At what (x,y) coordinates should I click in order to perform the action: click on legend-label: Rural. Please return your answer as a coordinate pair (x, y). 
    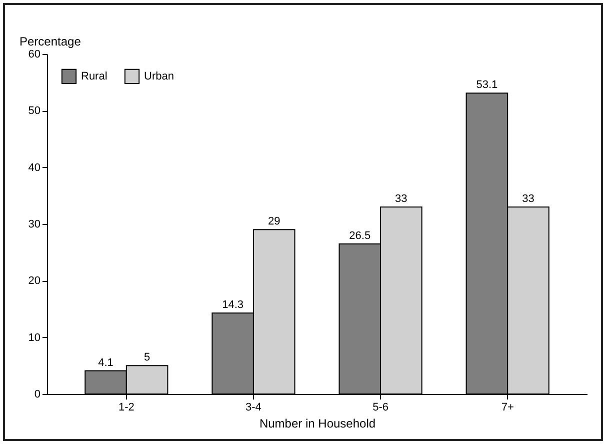
    Looking at the image, I should click on (94, 76).